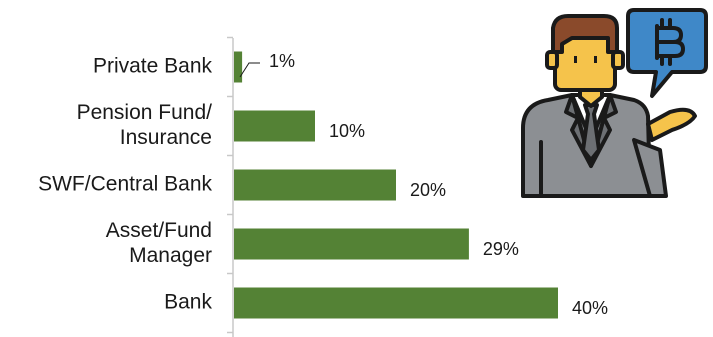 This screenshot has height=337, width=713. What do you see at coordinates (590, 308) in the screenshot?
I see `value-label: 40%` at bounding box center [590, 308].